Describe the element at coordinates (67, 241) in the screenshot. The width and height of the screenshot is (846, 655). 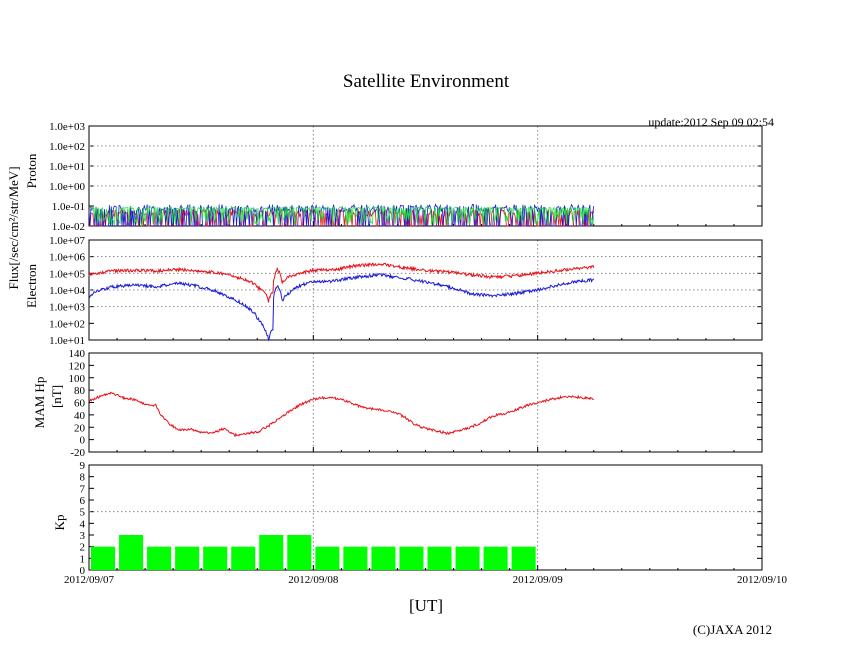
I see `electron-y-tick-label: 1.0e+07` at that location.